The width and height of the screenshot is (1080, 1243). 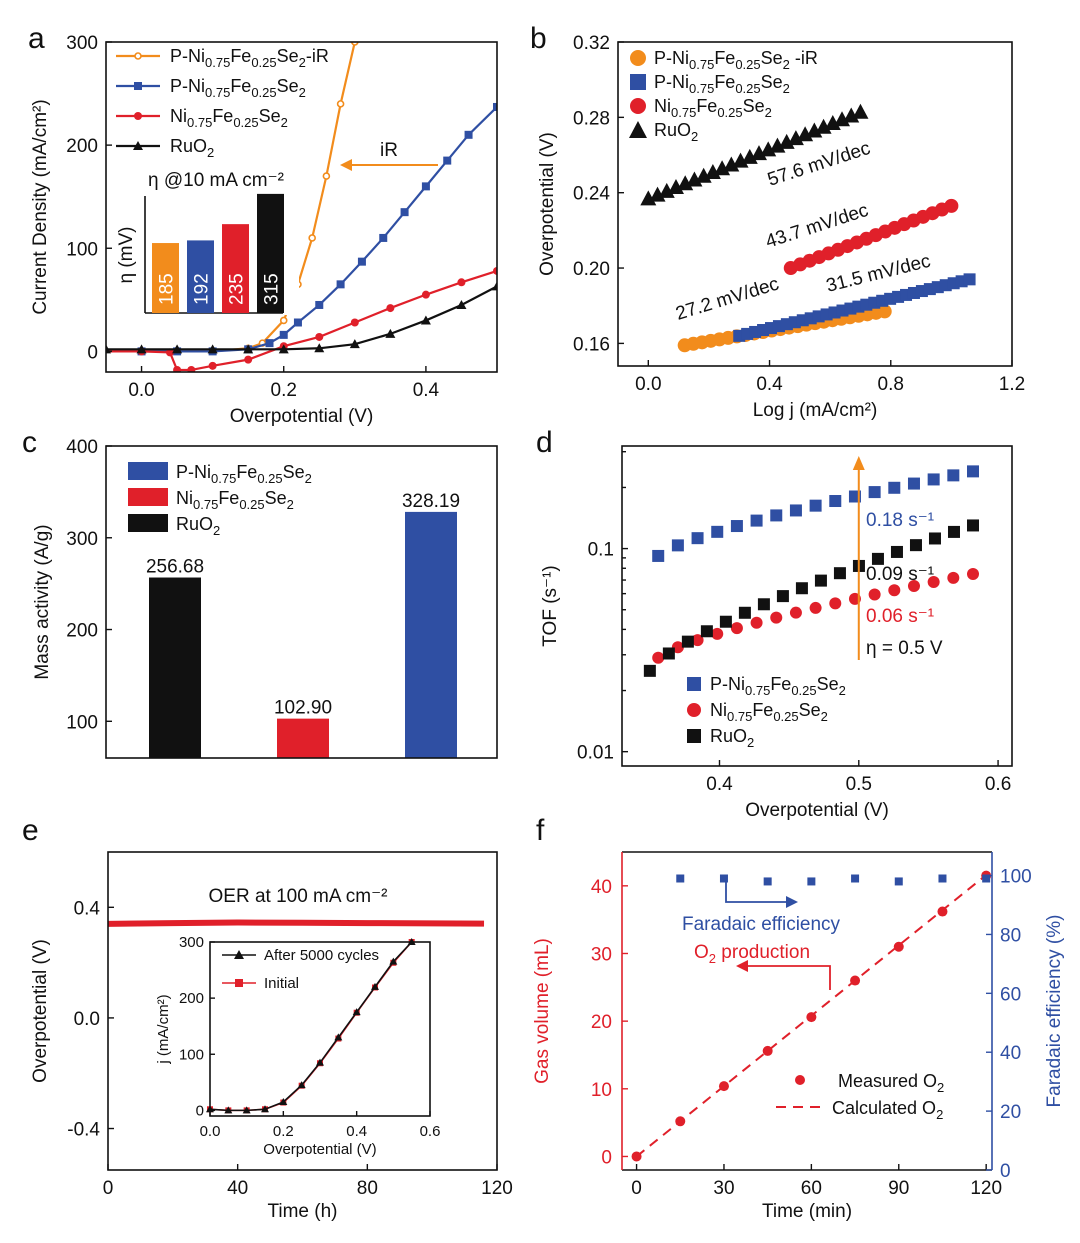 What do you see at coordinates (92, 352) in the screenshot?
I see `y-axis-tick-label: 0` at bounding box center [92, 352].